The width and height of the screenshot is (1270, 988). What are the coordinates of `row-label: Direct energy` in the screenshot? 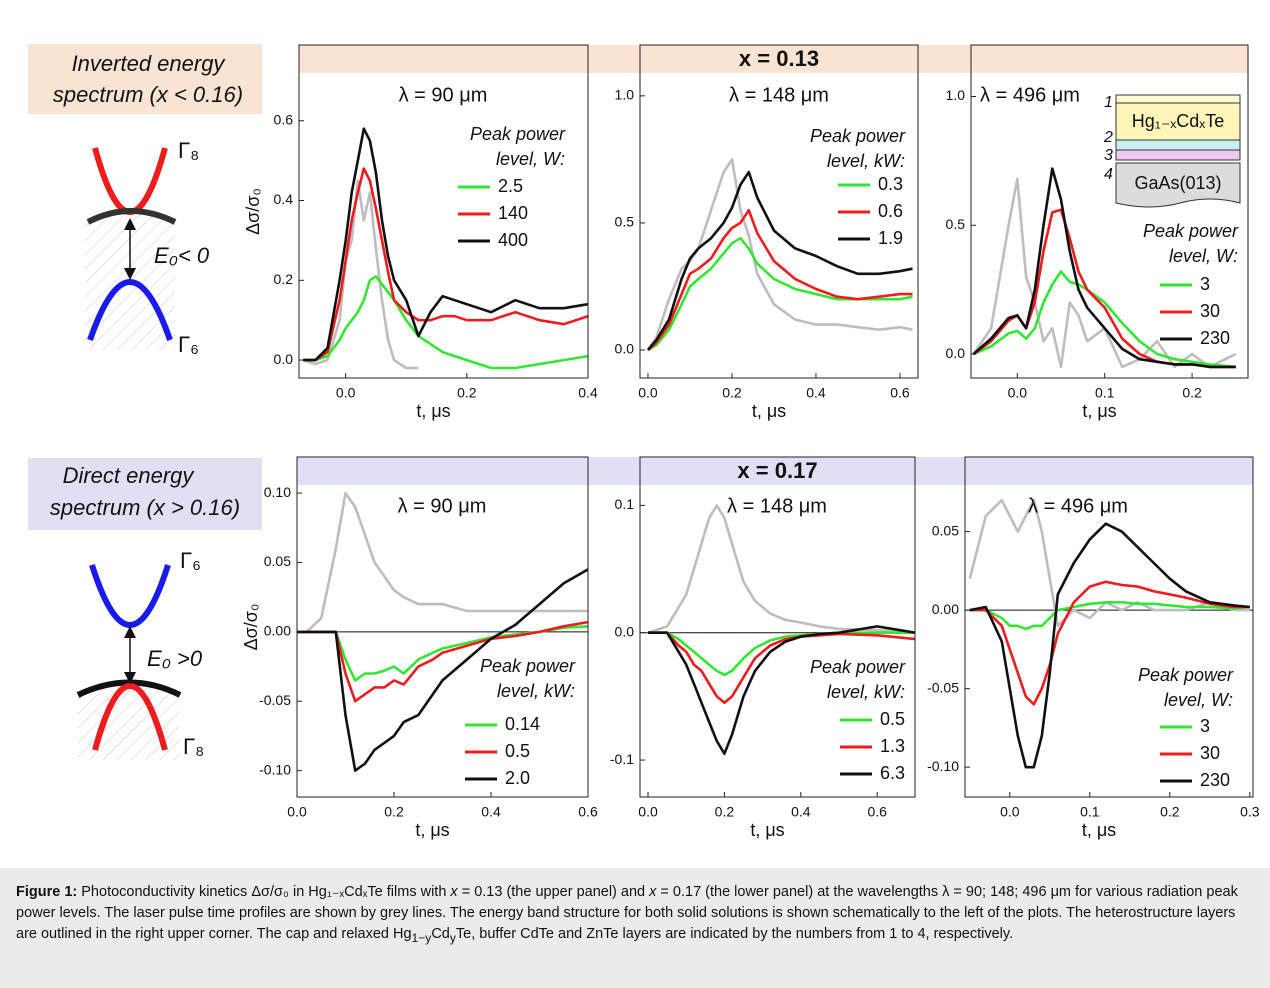 It's located at (129, 475).